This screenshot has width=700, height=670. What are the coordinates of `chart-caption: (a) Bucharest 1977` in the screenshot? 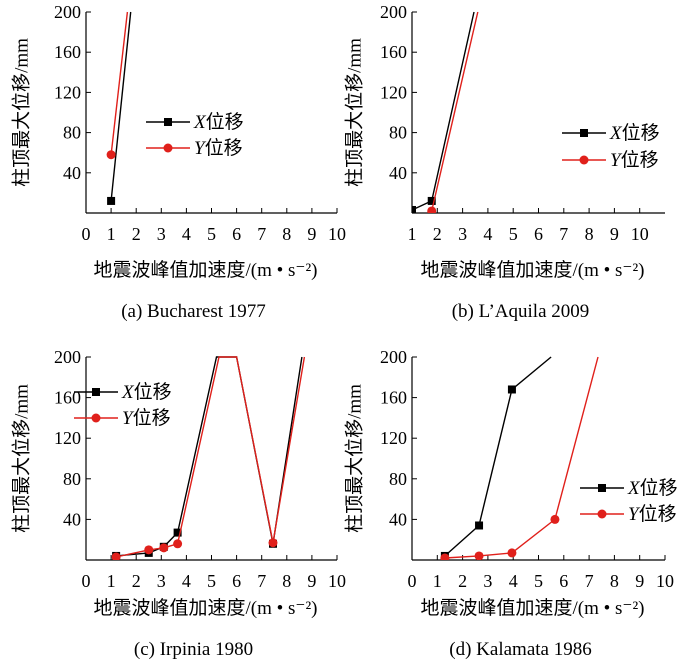 It's located at (193, 311).